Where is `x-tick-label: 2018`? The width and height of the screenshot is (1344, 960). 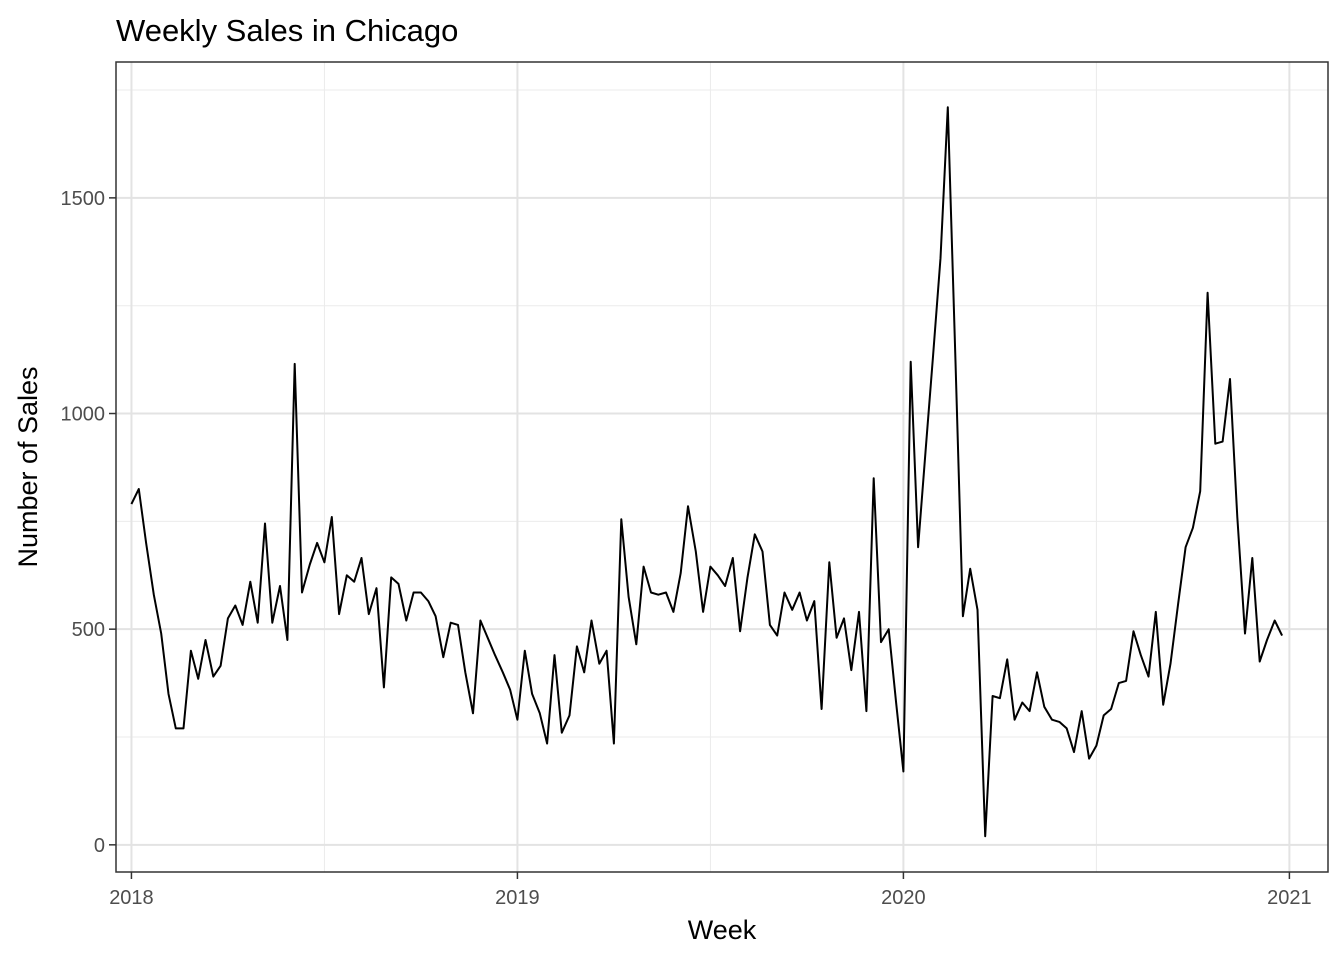
x-tick-label: 2018 is located at coordinates (131, 898).